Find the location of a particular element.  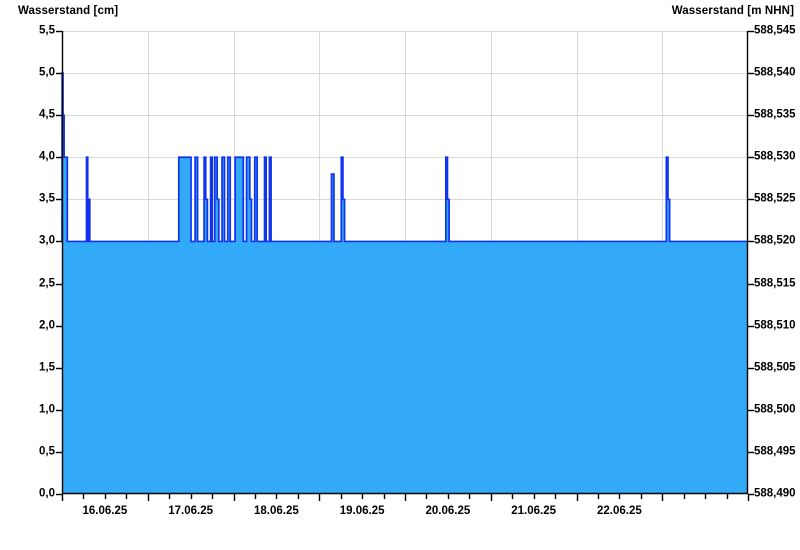

x-tick-label: 17.06.25 is located at coordinates (191, 511).